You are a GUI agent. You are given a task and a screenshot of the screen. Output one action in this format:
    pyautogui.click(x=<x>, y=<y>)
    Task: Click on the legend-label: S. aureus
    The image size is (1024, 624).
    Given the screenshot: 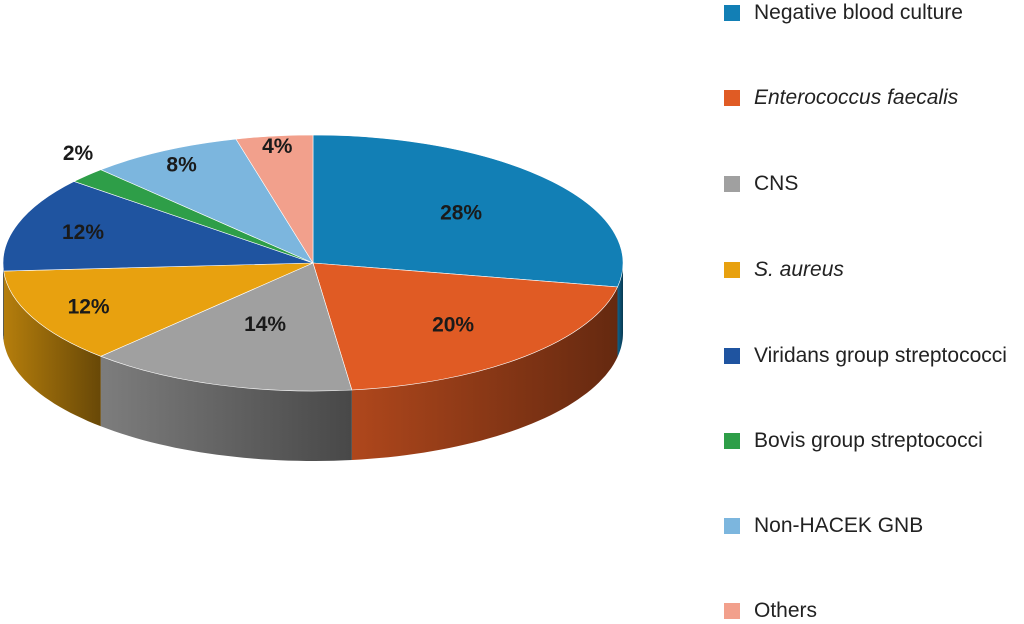 What is the action you would take?
    pyautogui.click(x=799, y=269)
    